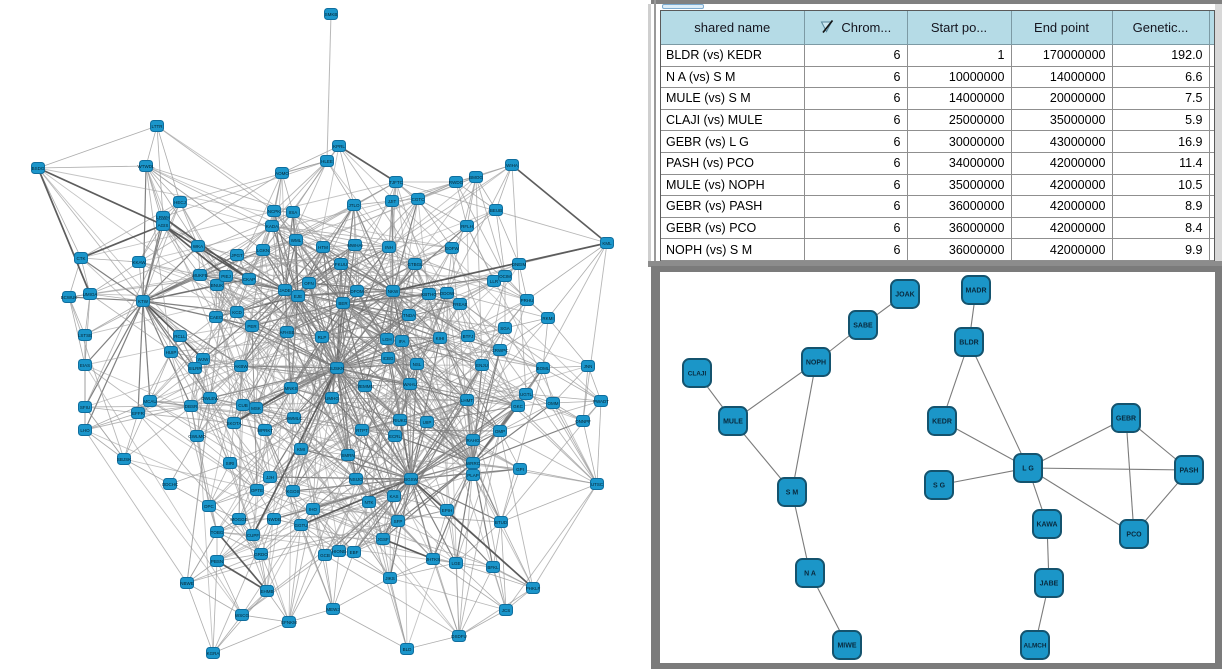 The image size is (1222, 669). I want to click on svg-text: TNDA, so click(409, 315).